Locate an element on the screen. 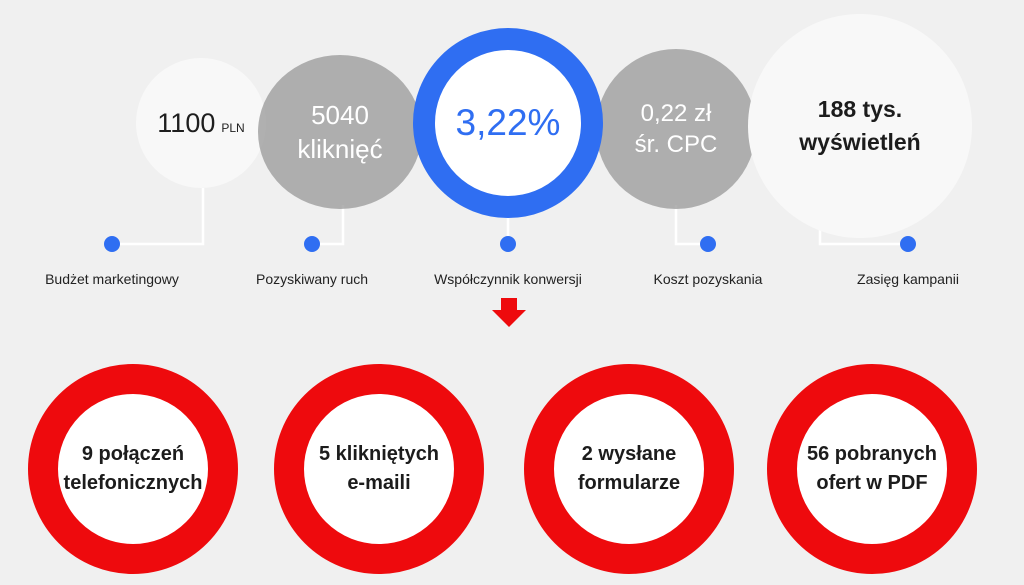 The height and width of the screenshot is (585, 1024). reach-circle: 188 tys. wyświetleń is located at coordinates (860, 126).